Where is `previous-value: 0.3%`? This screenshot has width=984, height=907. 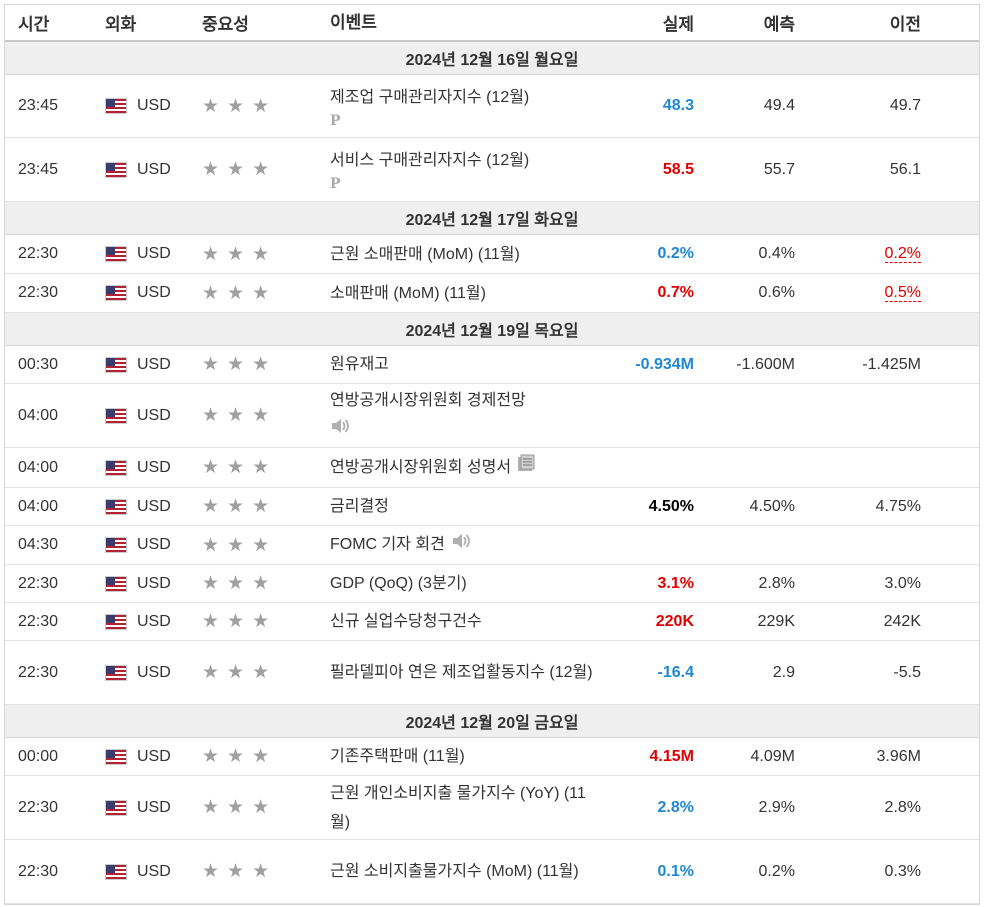 previous-value: 0.3% is located at coordinates (858, 872).